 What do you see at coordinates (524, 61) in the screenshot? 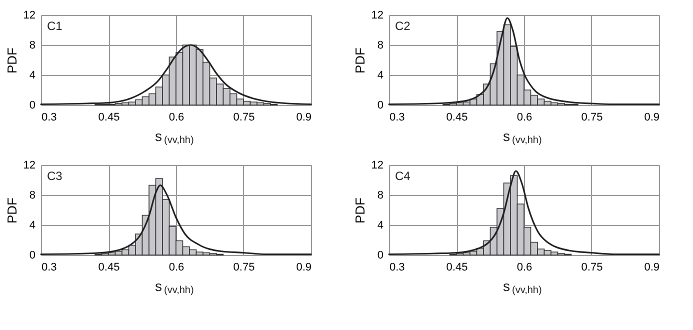
I see `line-series` at bounding box center [524, 61].